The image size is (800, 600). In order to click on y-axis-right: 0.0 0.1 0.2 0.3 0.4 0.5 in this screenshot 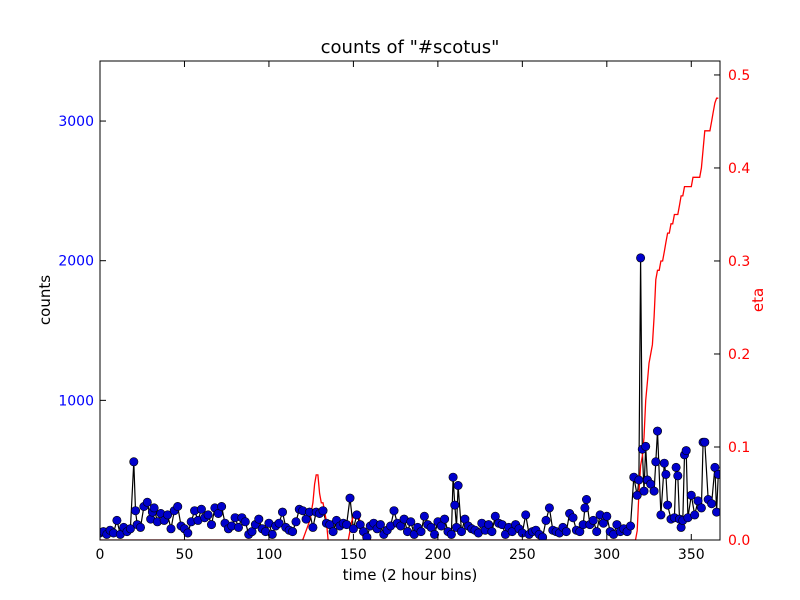, I will do `click(732, 308)`.